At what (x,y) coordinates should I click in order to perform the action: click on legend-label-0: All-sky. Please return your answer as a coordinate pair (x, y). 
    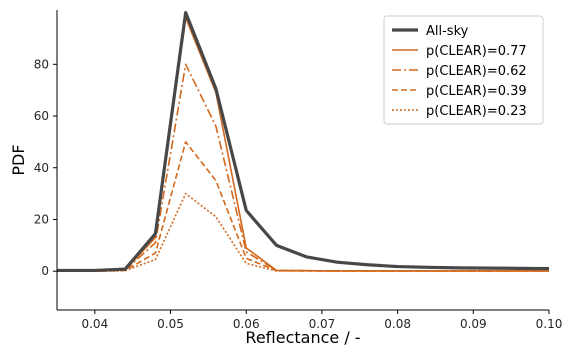
    Looking at the image, I should click on (447, 31).